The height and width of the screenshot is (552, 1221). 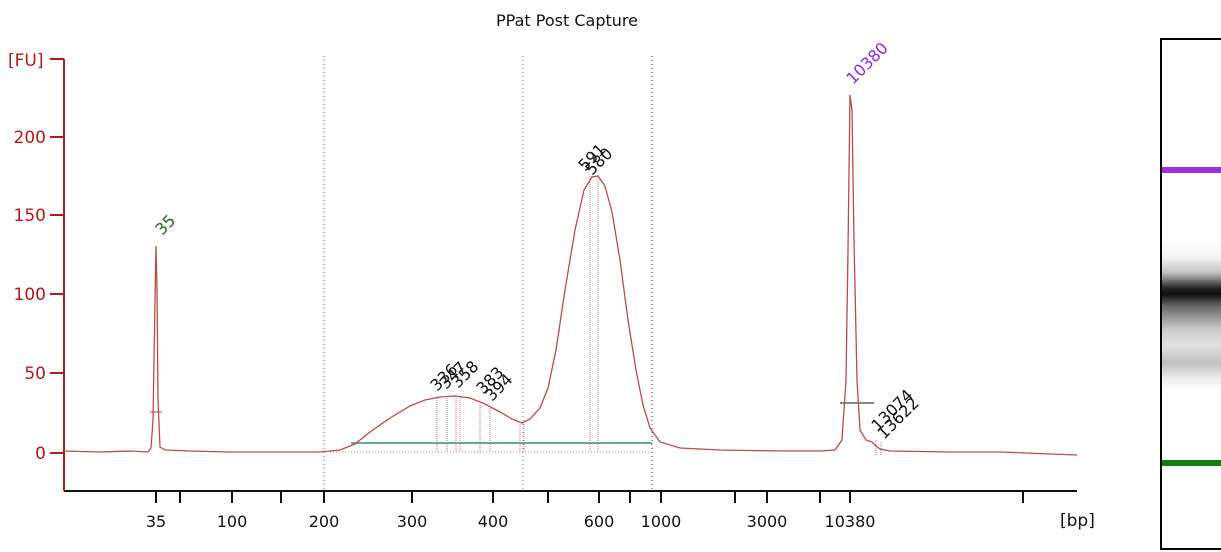 What do you see at coordinates (1191, 170) in the screenshot?
I see `gel-upper-marker-band` at bounding box center [1191, 170].